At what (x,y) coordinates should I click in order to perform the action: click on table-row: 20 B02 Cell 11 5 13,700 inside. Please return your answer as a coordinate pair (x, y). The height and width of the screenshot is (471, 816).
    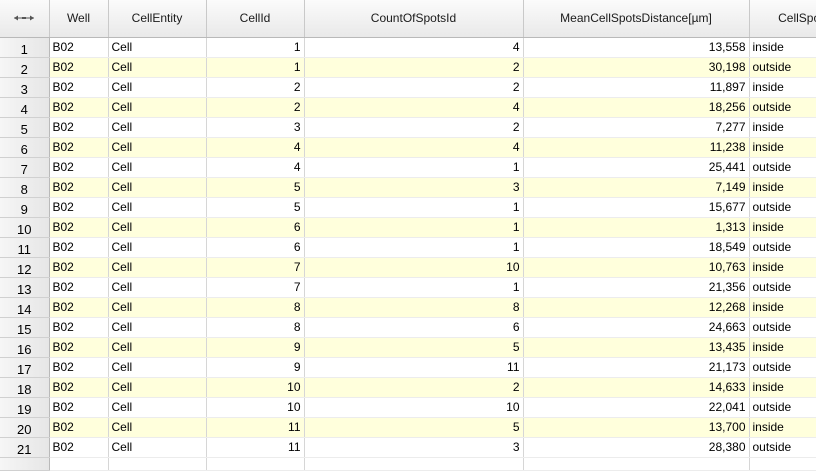
    Looking at the image, I should click on (408, 427).